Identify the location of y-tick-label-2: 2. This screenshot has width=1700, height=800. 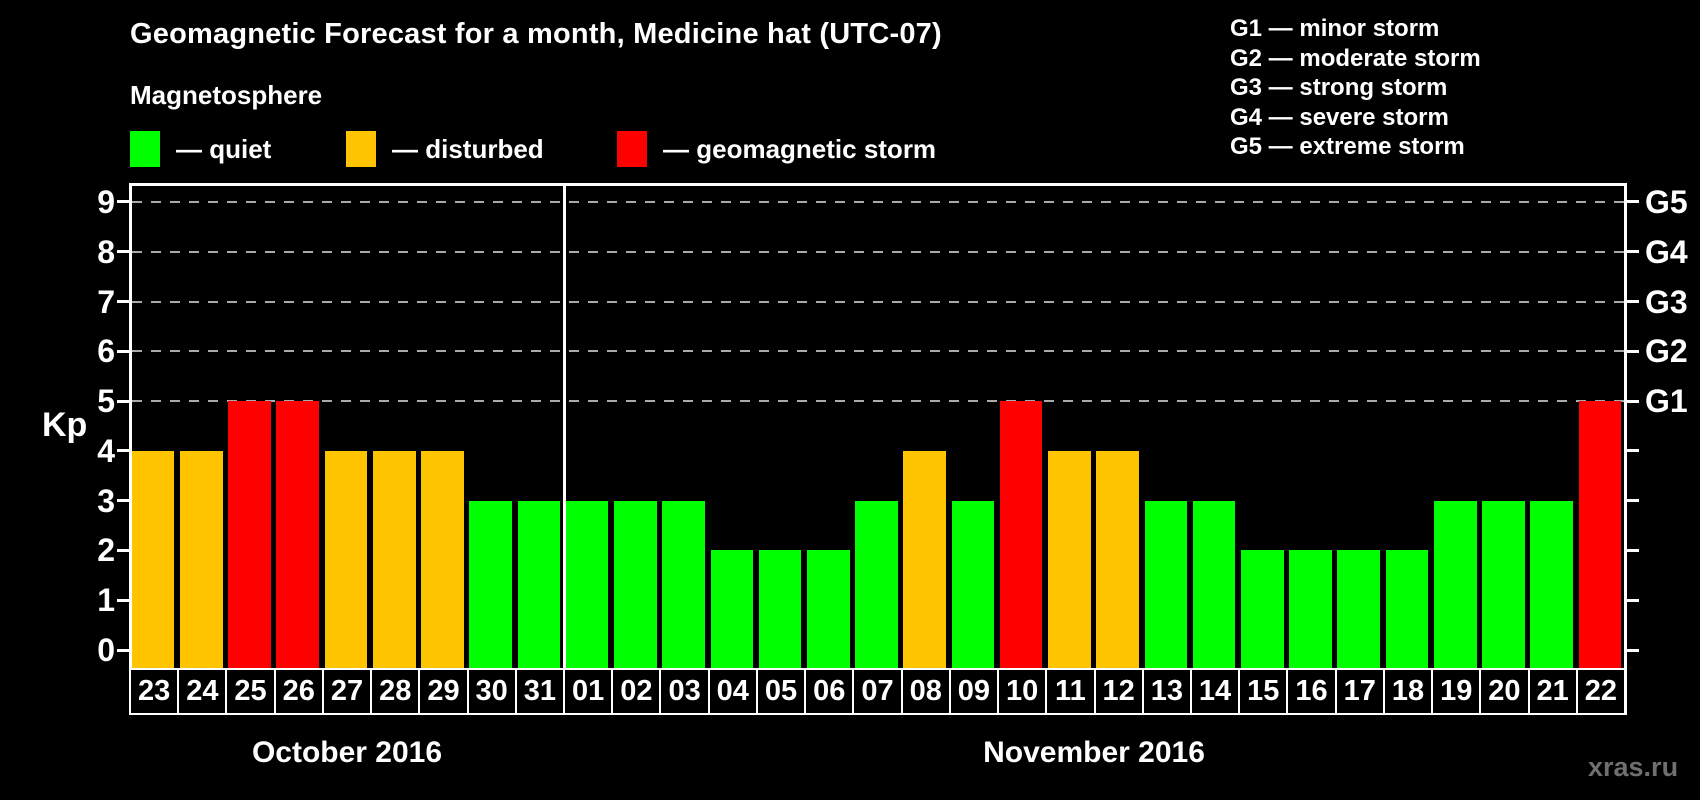
(106, 550).